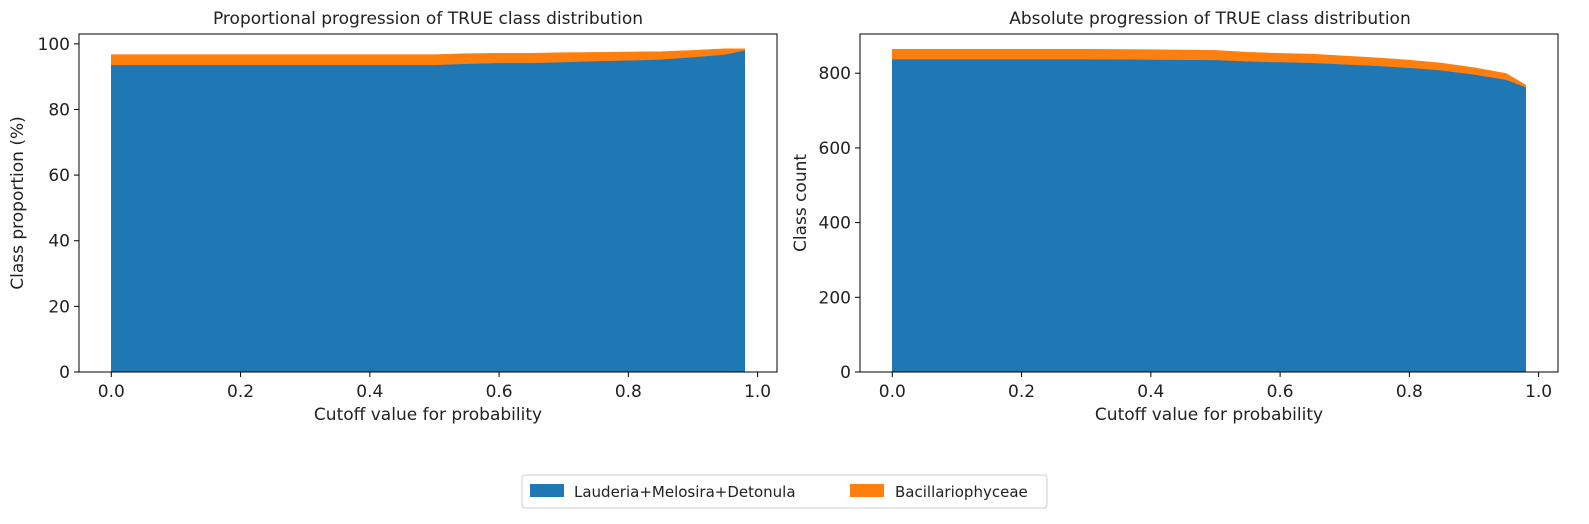  I want to click on legend-frame, so click(784, 491).